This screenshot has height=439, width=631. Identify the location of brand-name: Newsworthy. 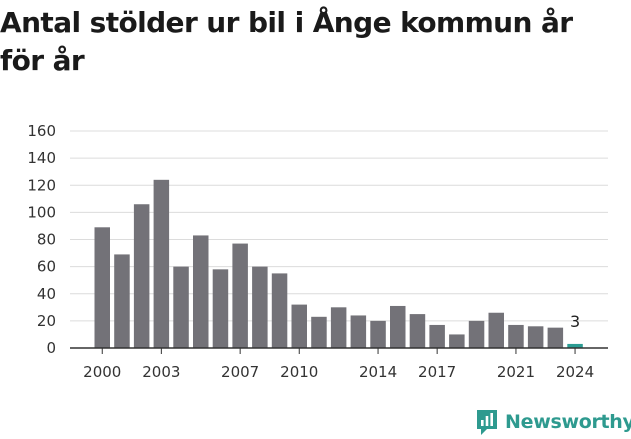
(568, 422).